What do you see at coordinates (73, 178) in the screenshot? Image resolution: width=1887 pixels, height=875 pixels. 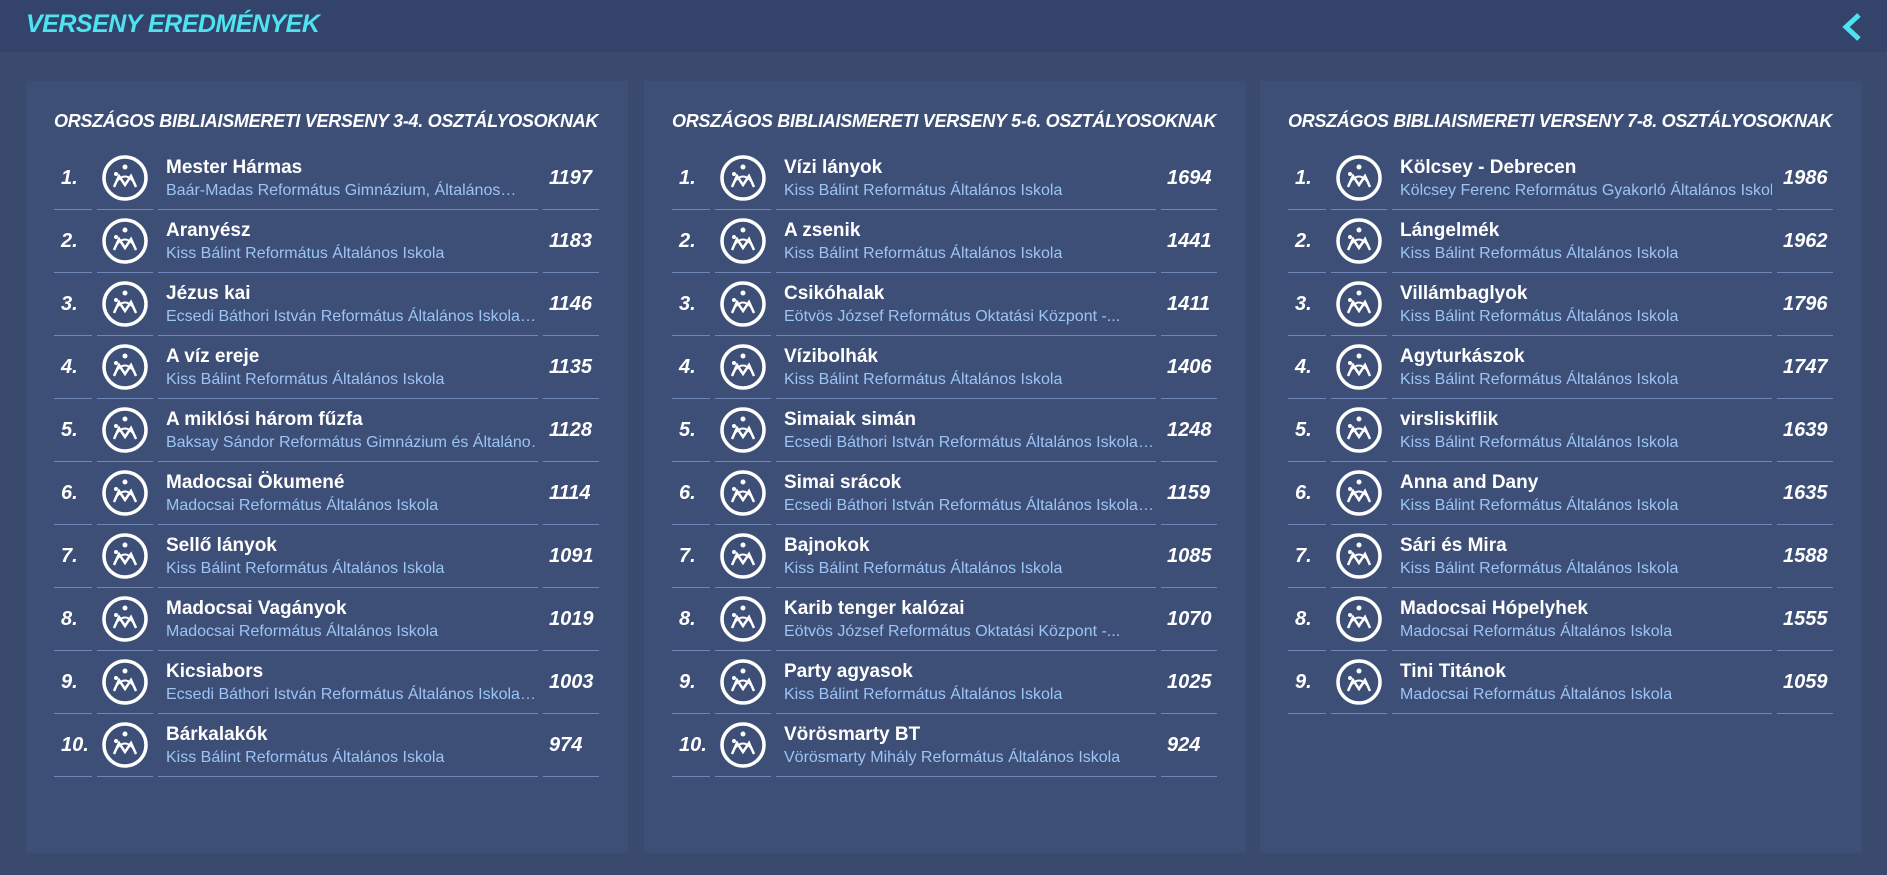 I see `rank: 1.` at bounding box center [73, 178].